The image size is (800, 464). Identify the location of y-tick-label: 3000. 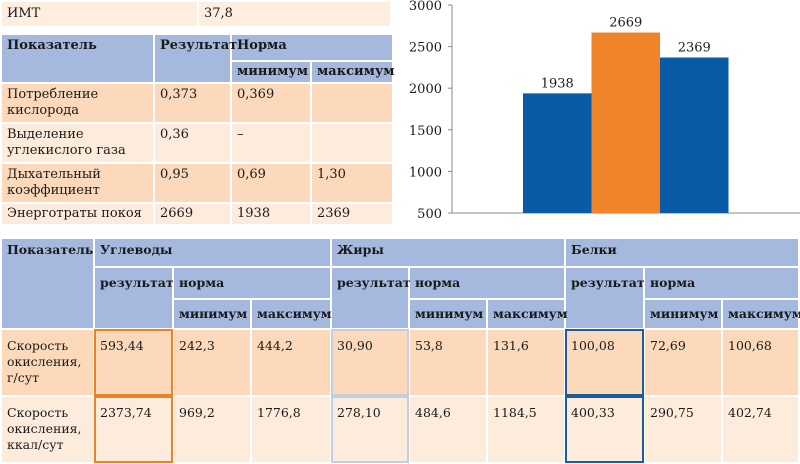
(425, 7).